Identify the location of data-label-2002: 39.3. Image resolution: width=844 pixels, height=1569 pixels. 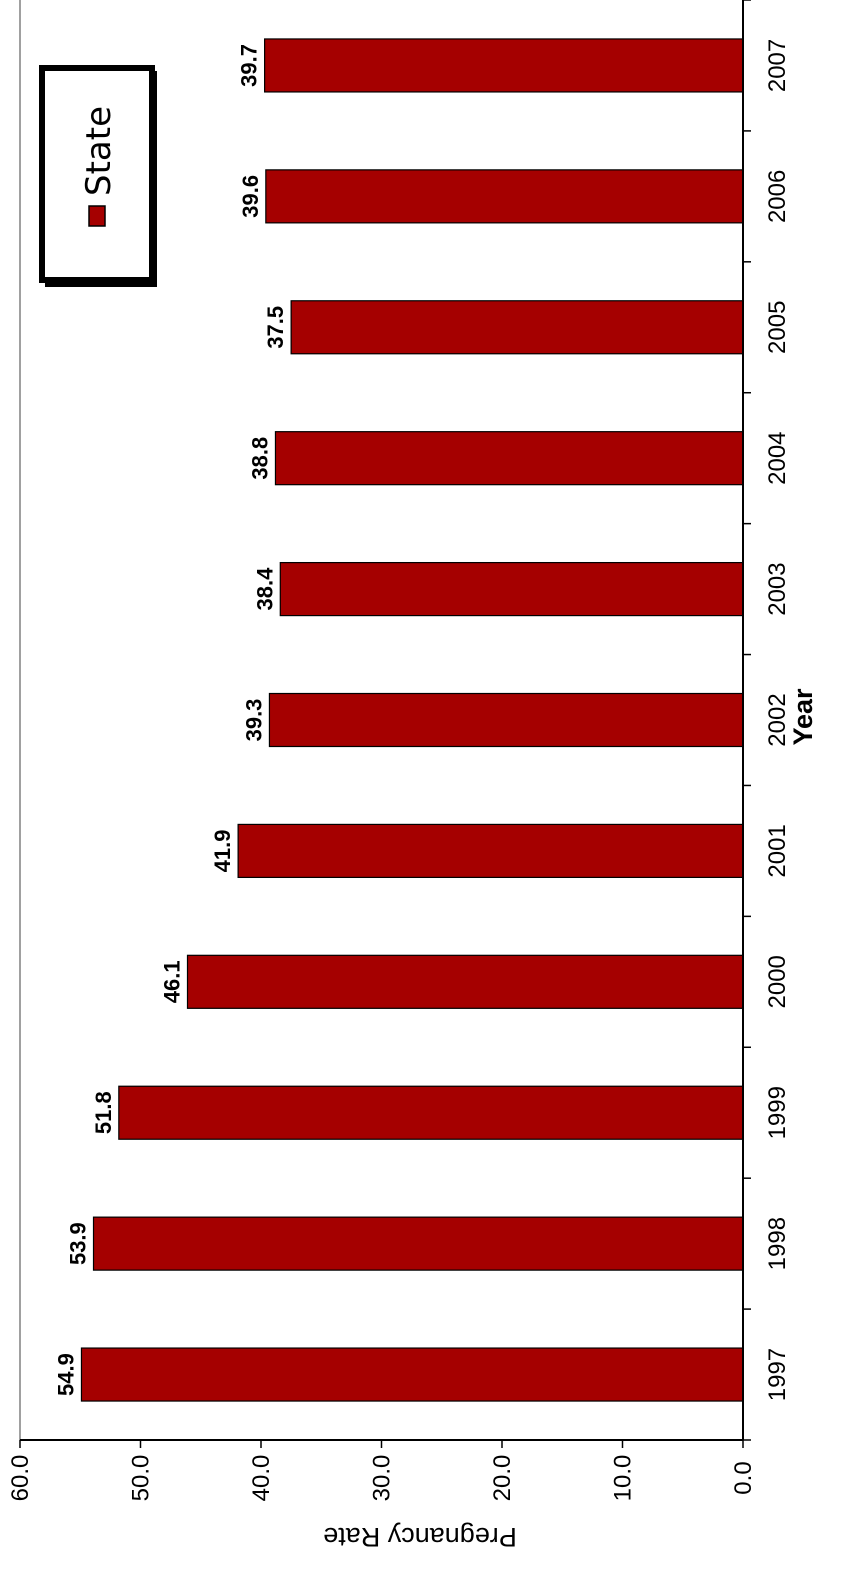
(253, 720).